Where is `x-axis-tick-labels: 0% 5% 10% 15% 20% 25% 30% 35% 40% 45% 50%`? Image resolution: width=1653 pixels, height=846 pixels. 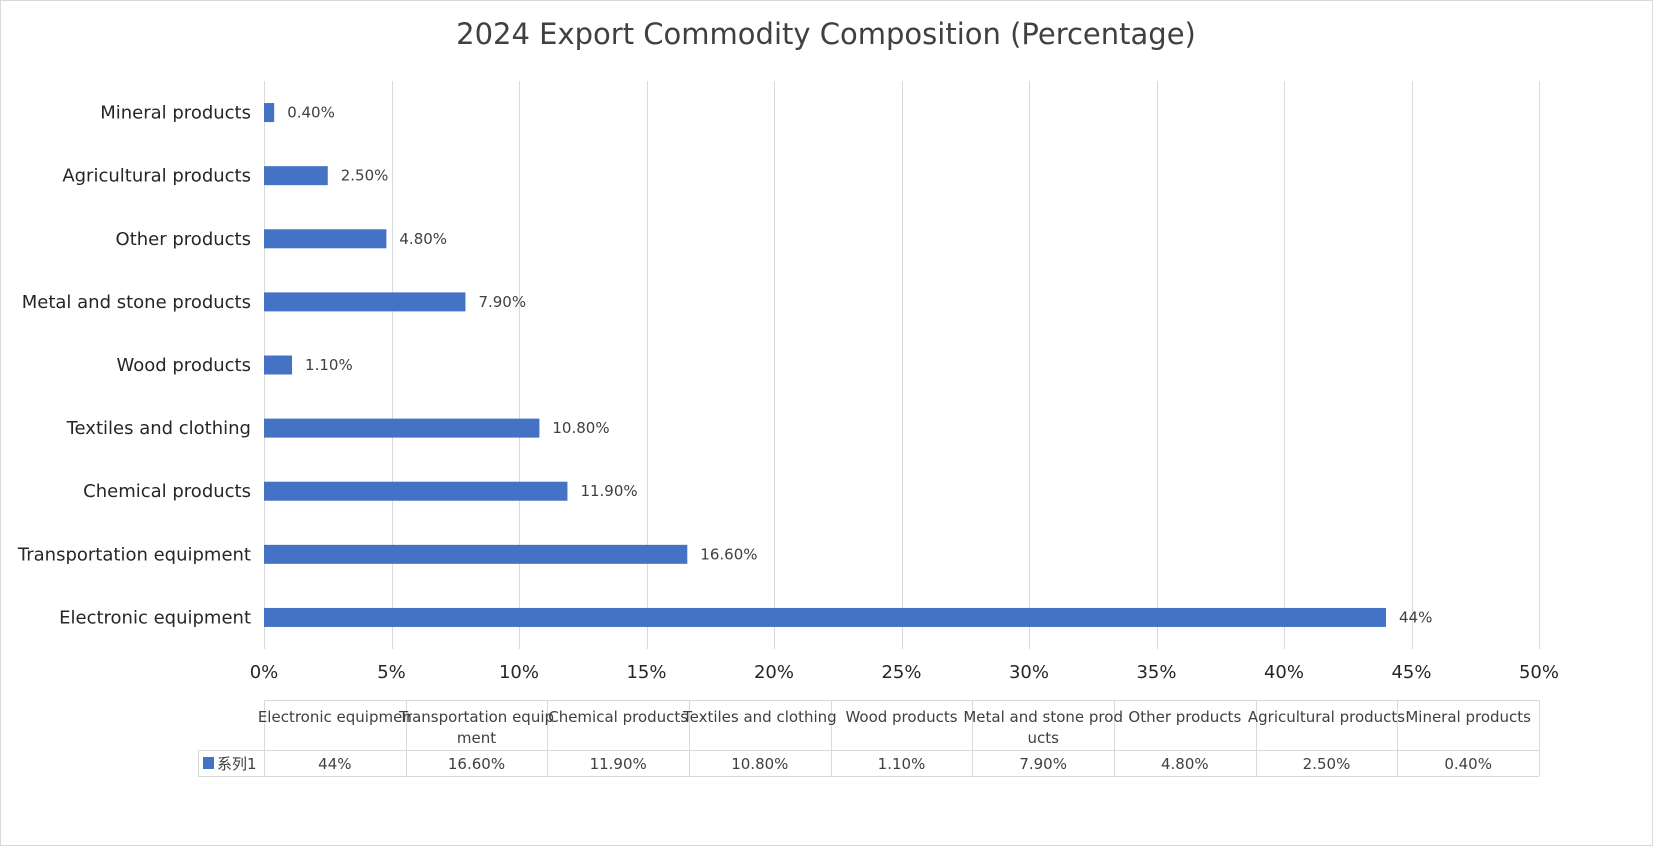
x-axis-tick-labels: 0% 5% 10% 15% 20% 25% 30% 35% 40% 45% 50% is located at coordinates (904, 672).